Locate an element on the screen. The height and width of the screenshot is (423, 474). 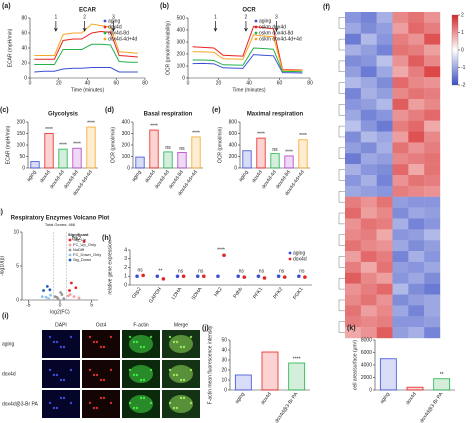
x-tick-label: 40 is located at coordinates (88, 83).